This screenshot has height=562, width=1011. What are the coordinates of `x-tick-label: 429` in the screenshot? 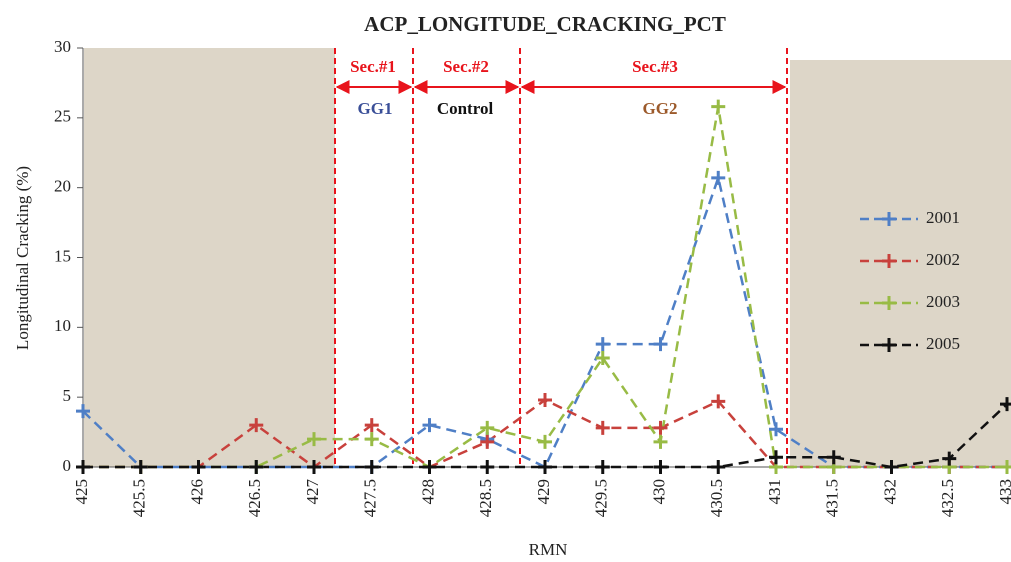 It's located at (543, 492).